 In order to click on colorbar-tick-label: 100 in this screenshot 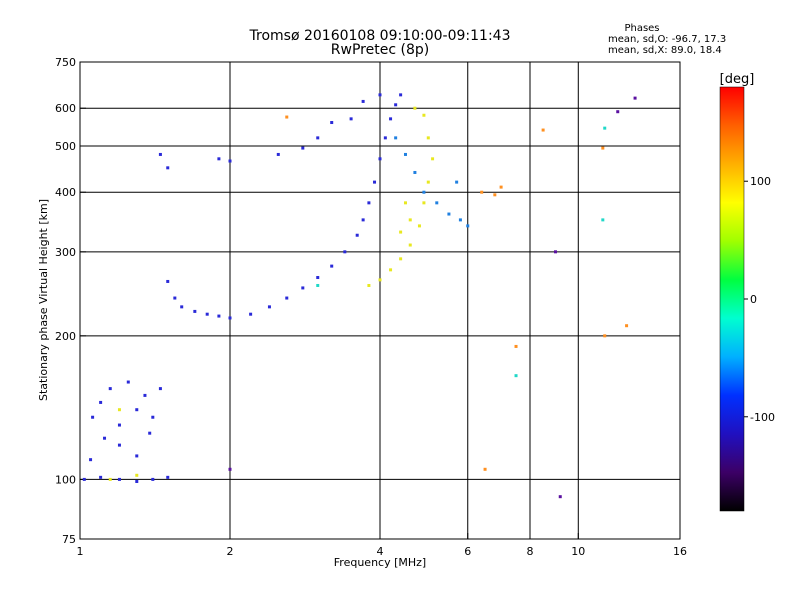, I will do `click(760, 181)`.